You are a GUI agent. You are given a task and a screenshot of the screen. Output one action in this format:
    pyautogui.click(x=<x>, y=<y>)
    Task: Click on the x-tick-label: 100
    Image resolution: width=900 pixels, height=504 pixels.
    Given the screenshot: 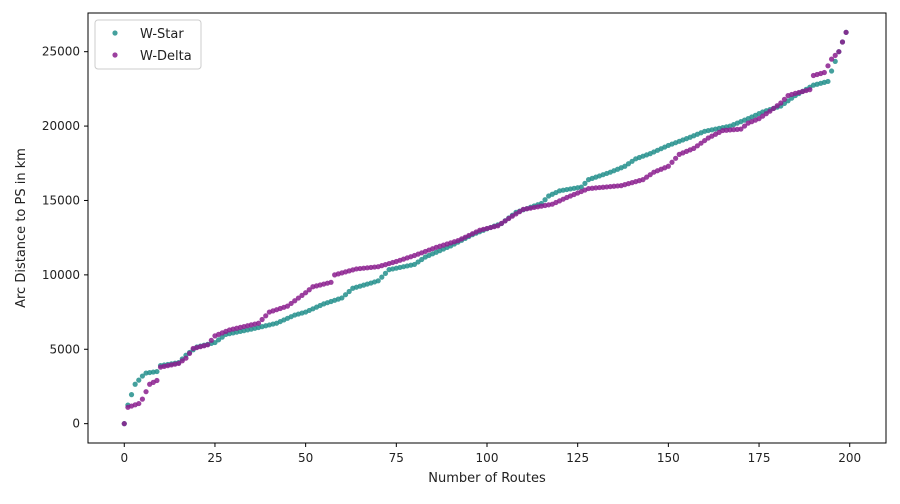 What is the action you would take?
    pyautogui.click(x=487, y=458)
    